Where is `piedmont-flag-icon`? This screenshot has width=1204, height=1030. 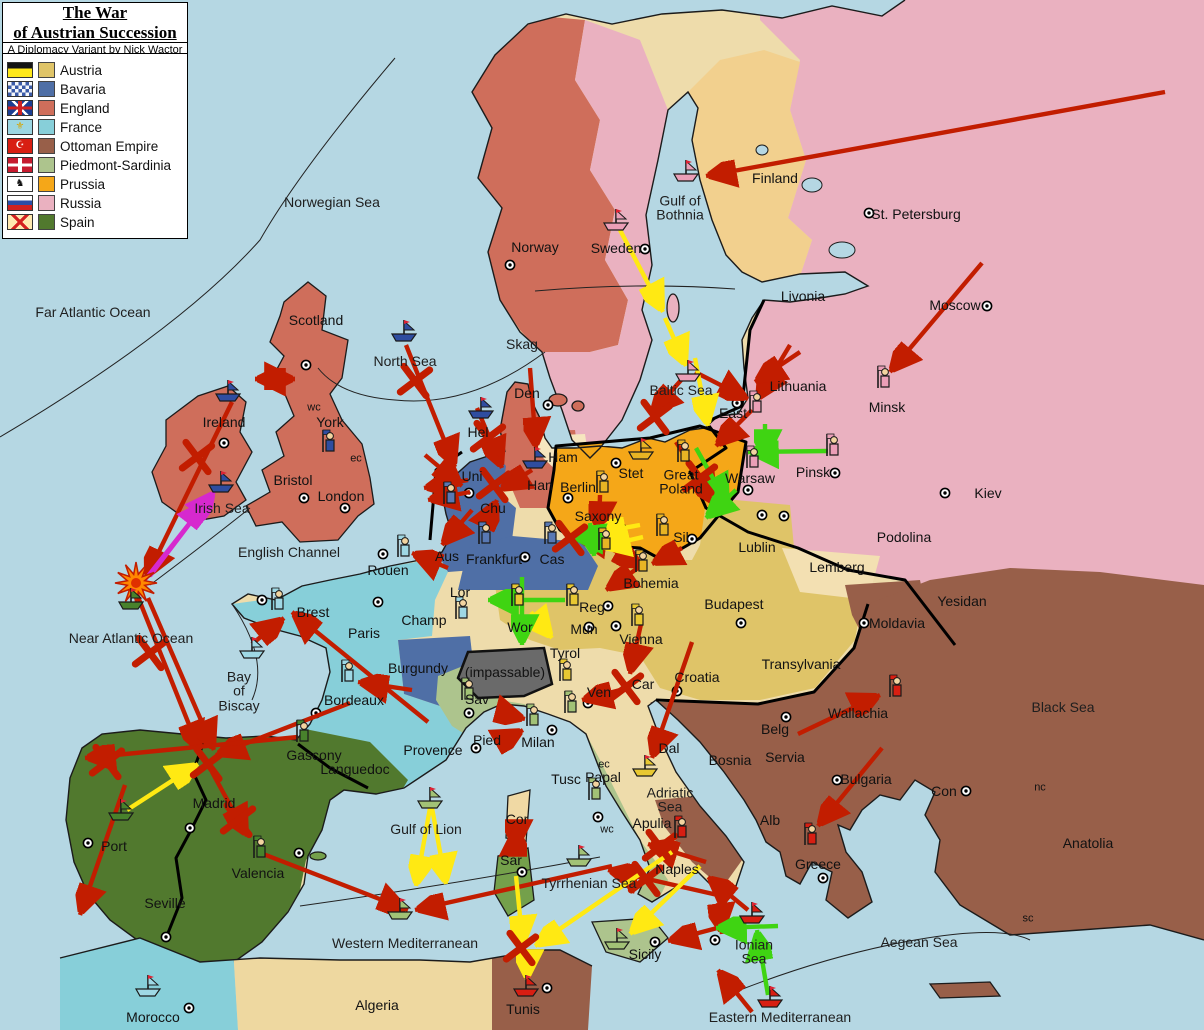
piedmont-flag-icon is located at coordinates (20, 165).